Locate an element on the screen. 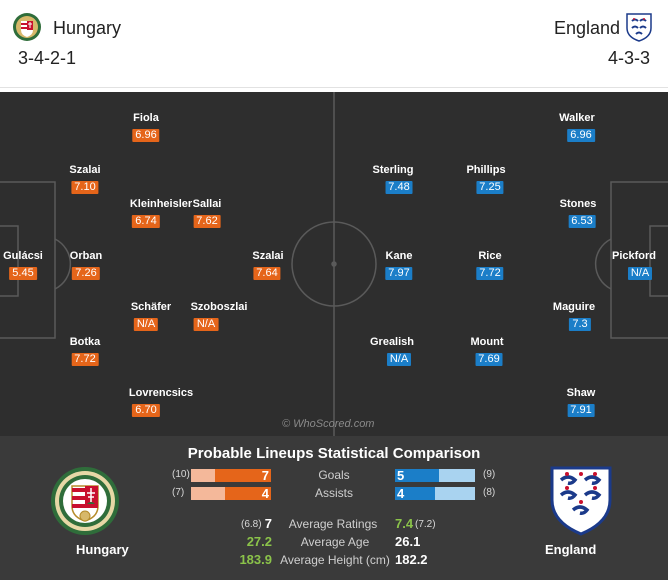 This screenshot has width=668, height=580. player-lovrencsics: Lovrencsics 6.70 is located at coordinates (161, 402).